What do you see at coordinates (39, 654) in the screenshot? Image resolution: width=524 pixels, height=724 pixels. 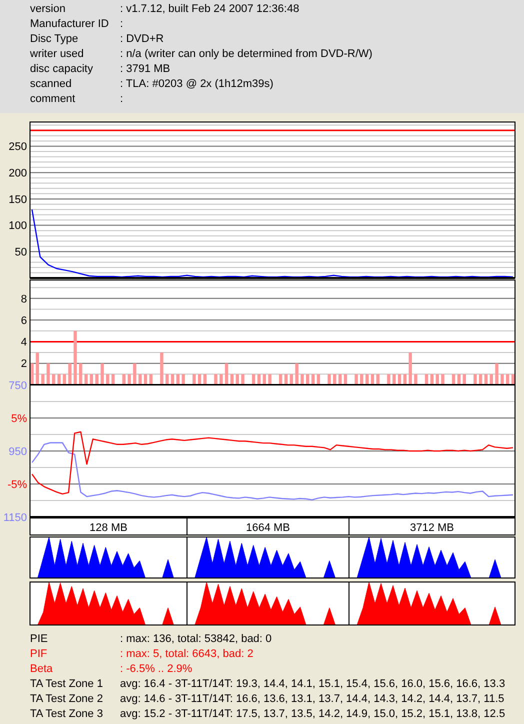 I see `text: PIF` at bounding box center [39, 654].